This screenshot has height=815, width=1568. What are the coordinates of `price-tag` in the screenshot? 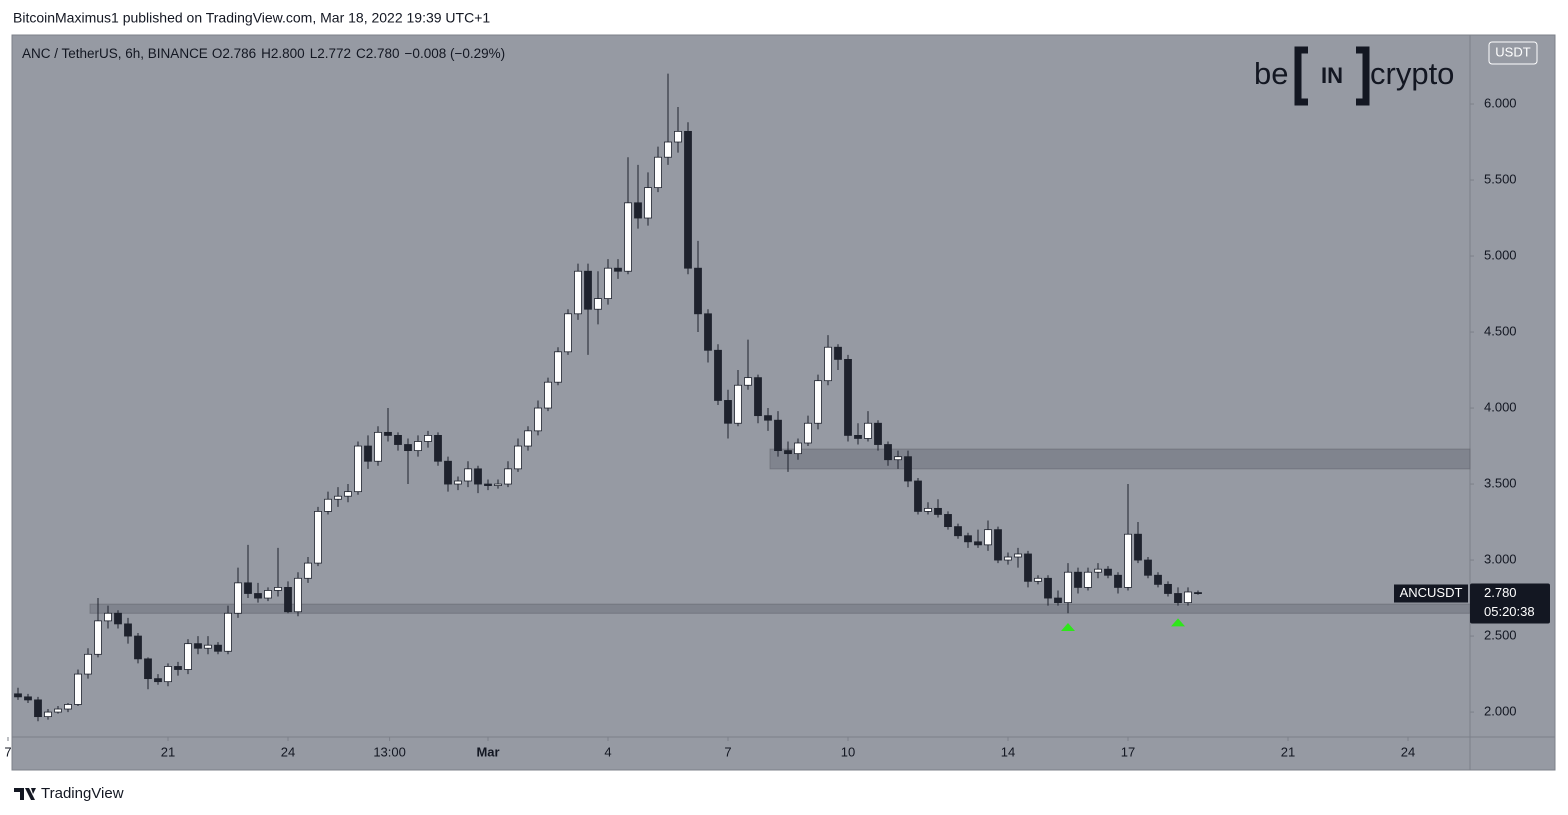 It's located at (1510, 603).